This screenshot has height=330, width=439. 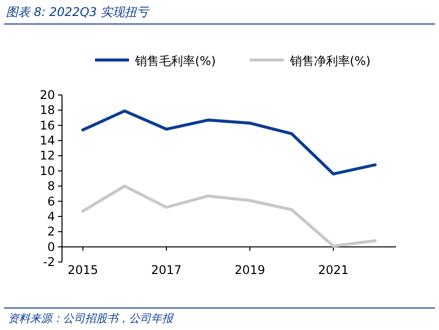 What do you see at coordinates (47, 95) in the screenshot?
I see `y-tick-label: 20` at bounding box center [47, 95].